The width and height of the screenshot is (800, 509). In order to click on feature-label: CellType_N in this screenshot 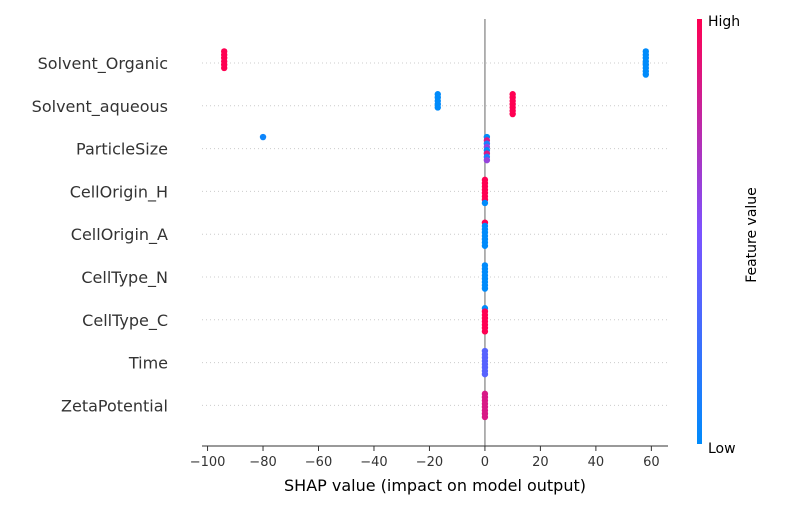, I will do `click(124, 278)`.